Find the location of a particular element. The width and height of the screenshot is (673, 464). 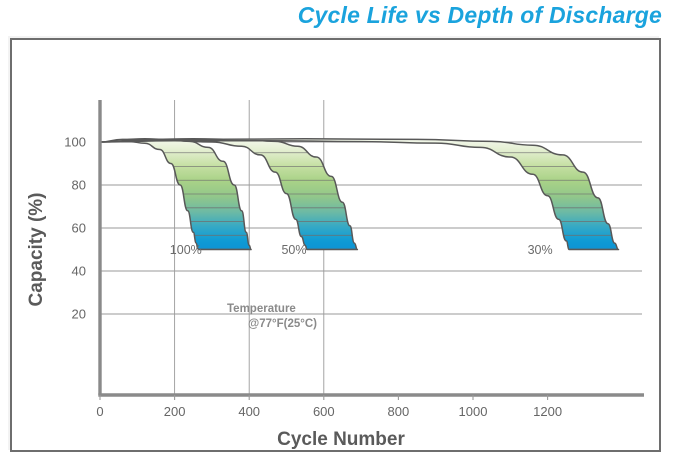

series-label-100pct: 100% is located at coordinates (186, 250).